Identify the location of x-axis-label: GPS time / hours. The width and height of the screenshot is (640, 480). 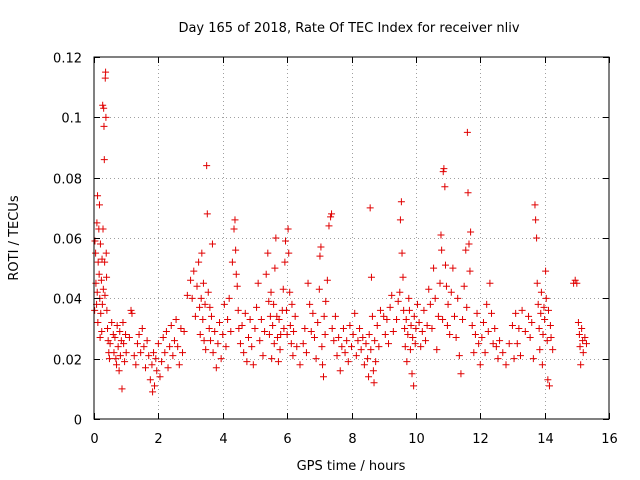
(351, 466).